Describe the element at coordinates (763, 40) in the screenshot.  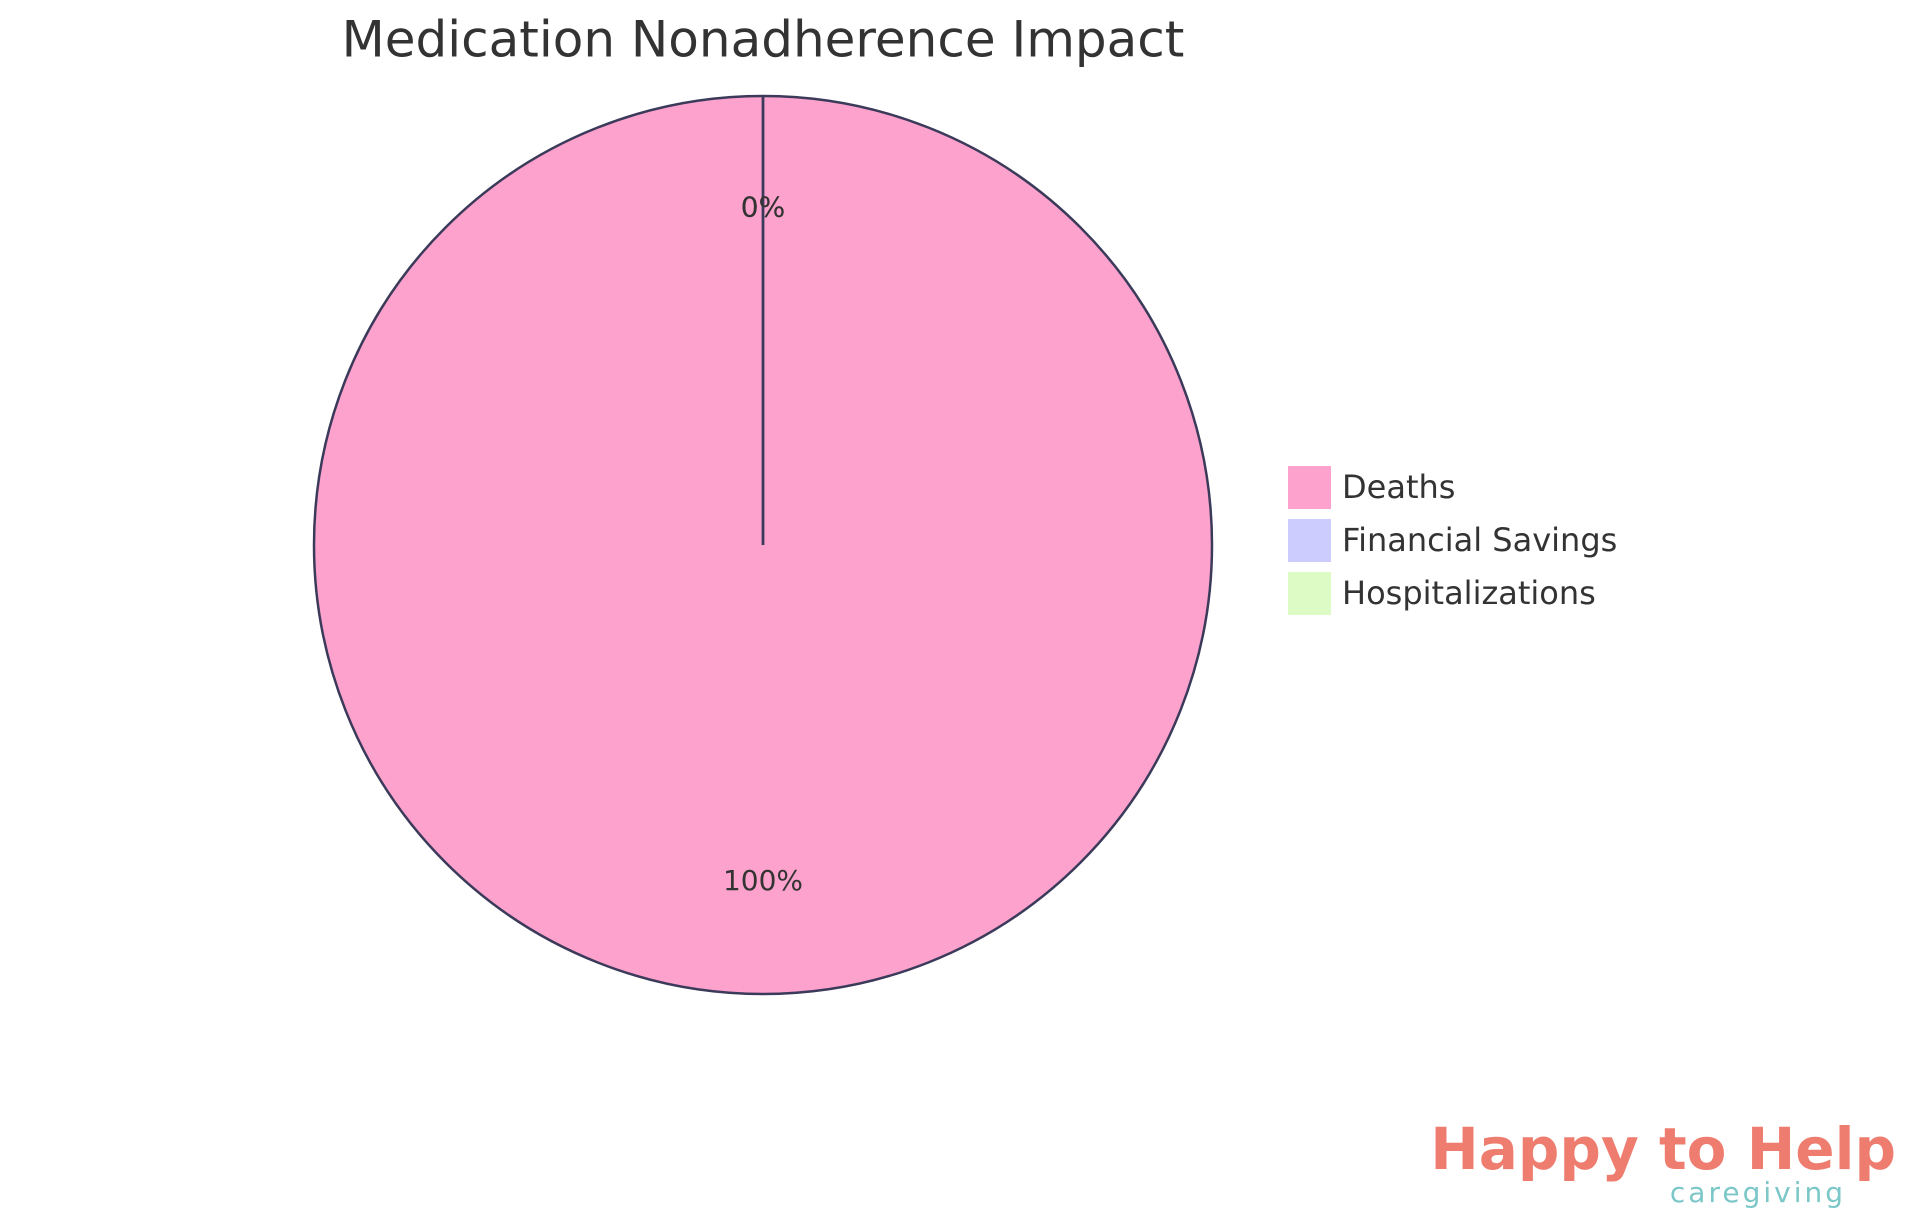
I see `chart-title: Medication Nonadherence Impact` at that location.